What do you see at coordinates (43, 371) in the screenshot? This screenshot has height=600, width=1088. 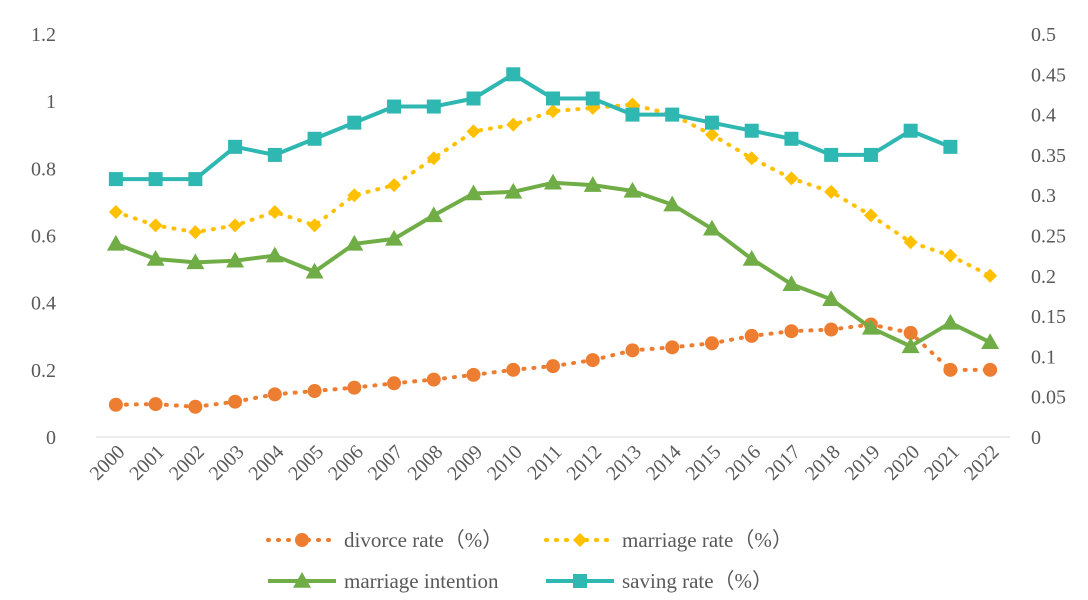 I see `left-tick-label: 0.2` at bounding box center [43, 371].